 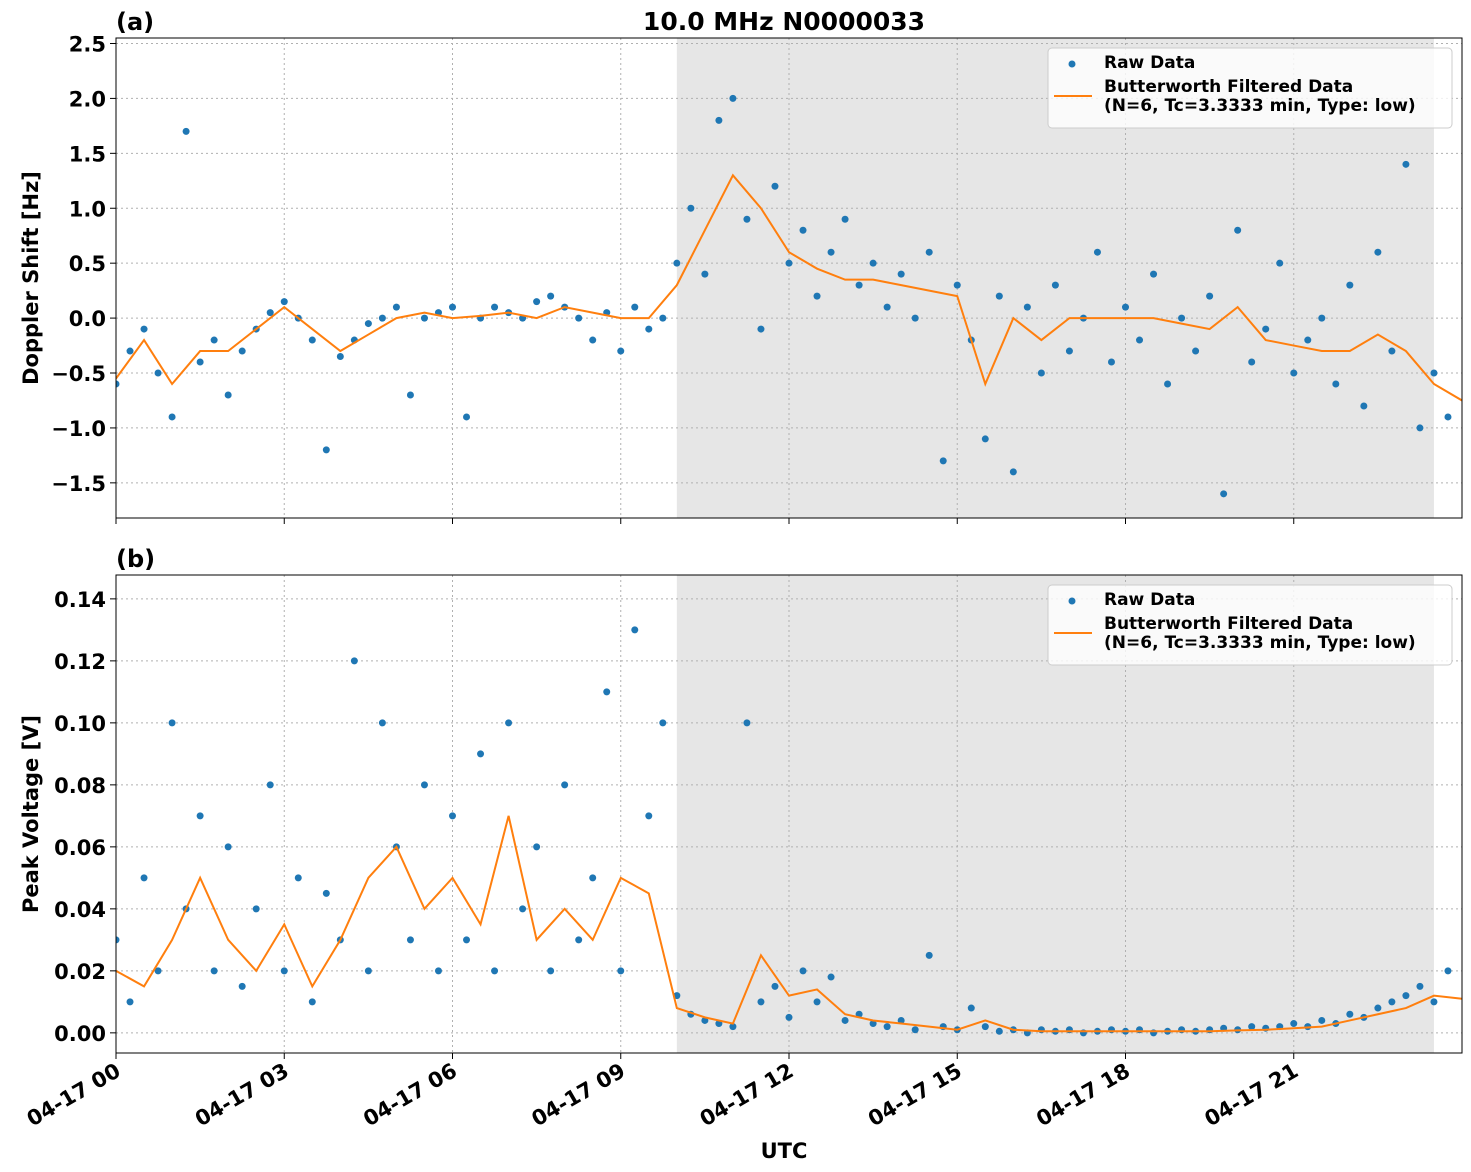 I want to click on y-tick-label: 0.14, so click(x=80, y=600).